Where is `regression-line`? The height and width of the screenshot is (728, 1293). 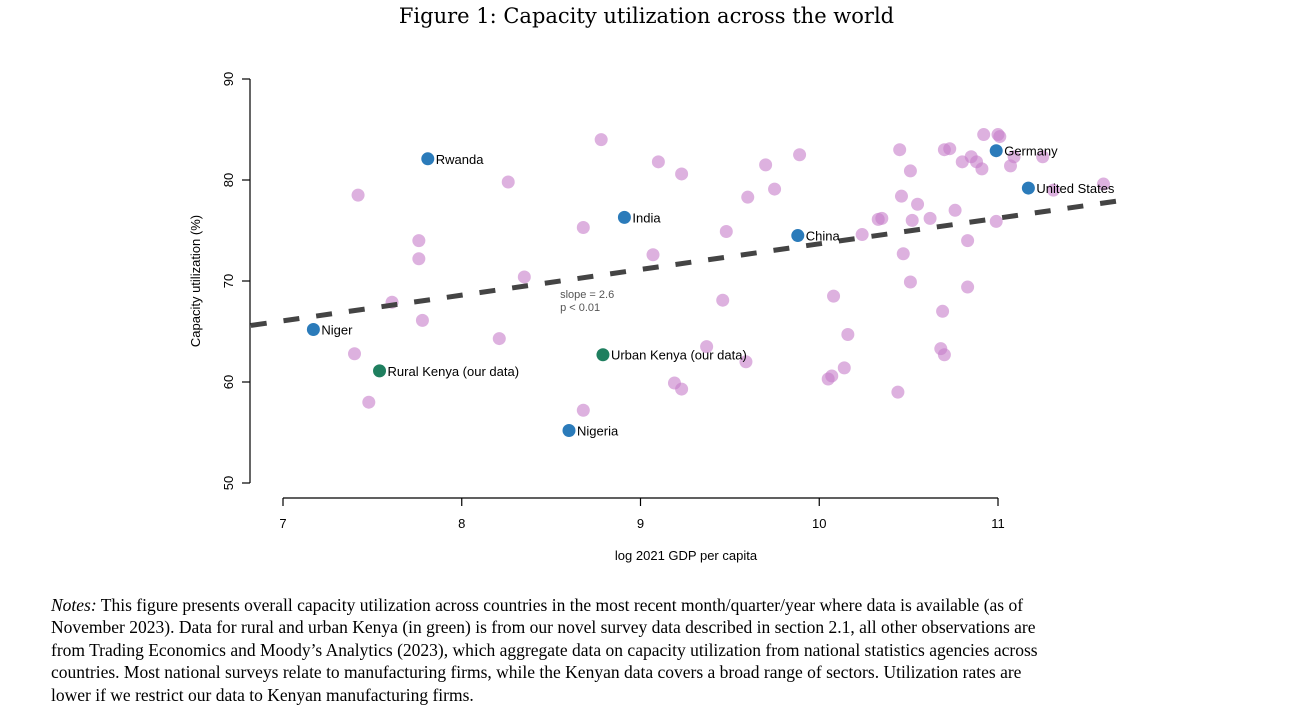 regression-line is located at coordinates (687, 262).